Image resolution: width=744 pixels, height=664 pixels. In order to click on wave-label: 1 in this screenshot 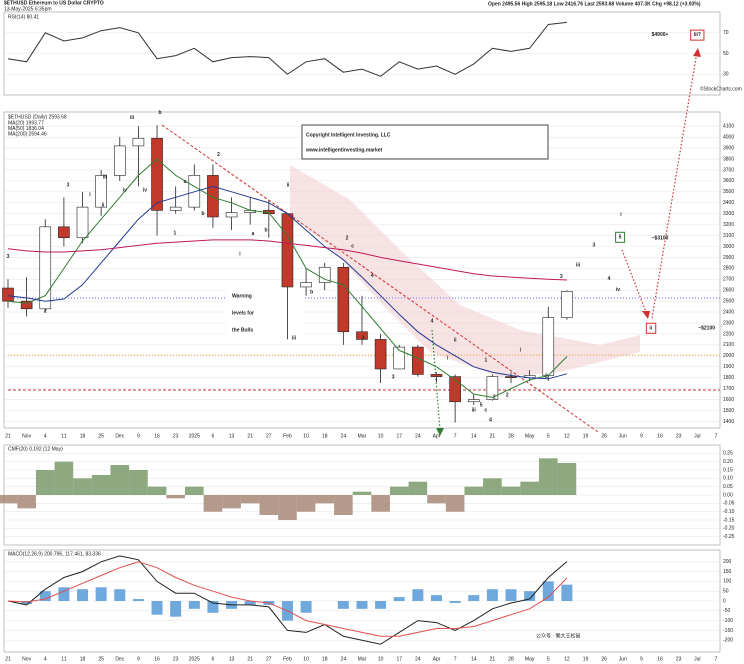, I will do `click(175, 233)`.